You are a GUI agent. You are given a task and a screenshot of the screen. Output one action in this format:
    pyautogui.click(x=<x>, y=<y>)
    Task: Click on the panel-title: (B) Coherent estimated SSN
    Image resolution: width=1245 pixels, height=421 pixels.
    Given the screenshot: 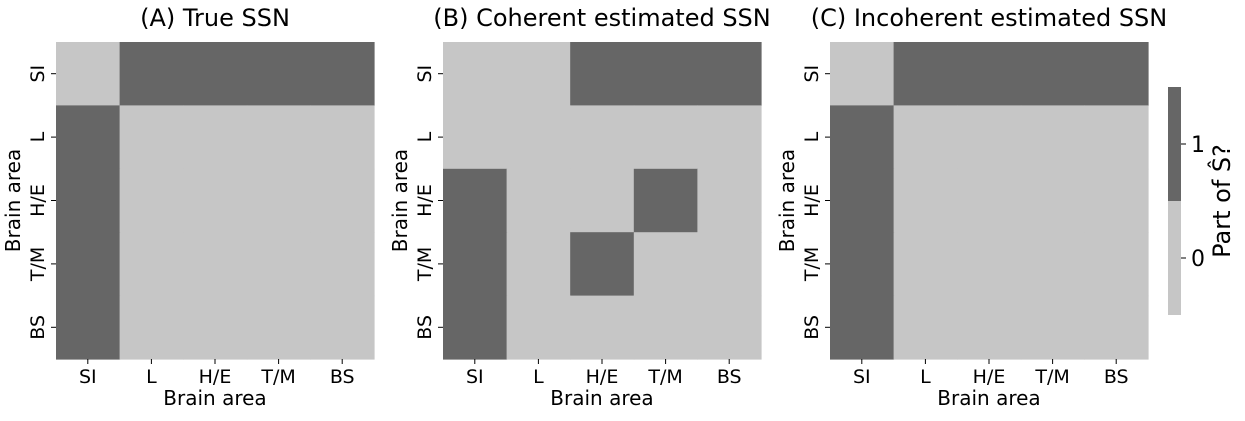 What is the action you would take?
    pyautogui.click(x=602, y=18)
    